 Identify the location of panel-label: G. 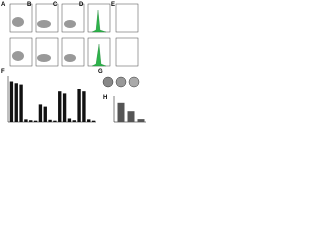
(100, 72).